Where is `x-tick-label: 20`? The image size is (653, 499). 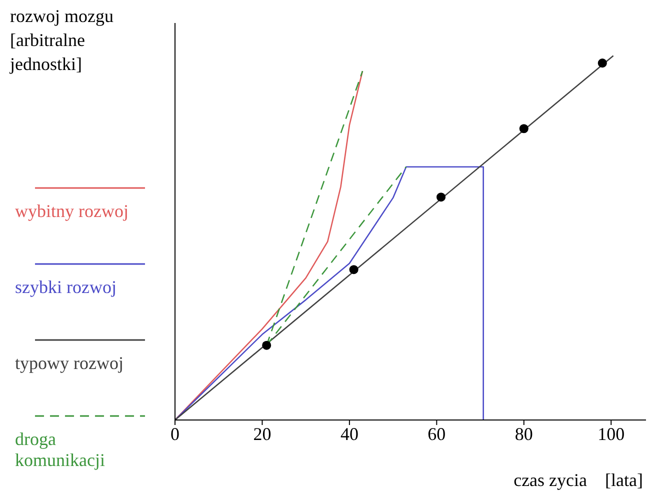 x-tick-label: 20 is located at coordinates (262, 434).